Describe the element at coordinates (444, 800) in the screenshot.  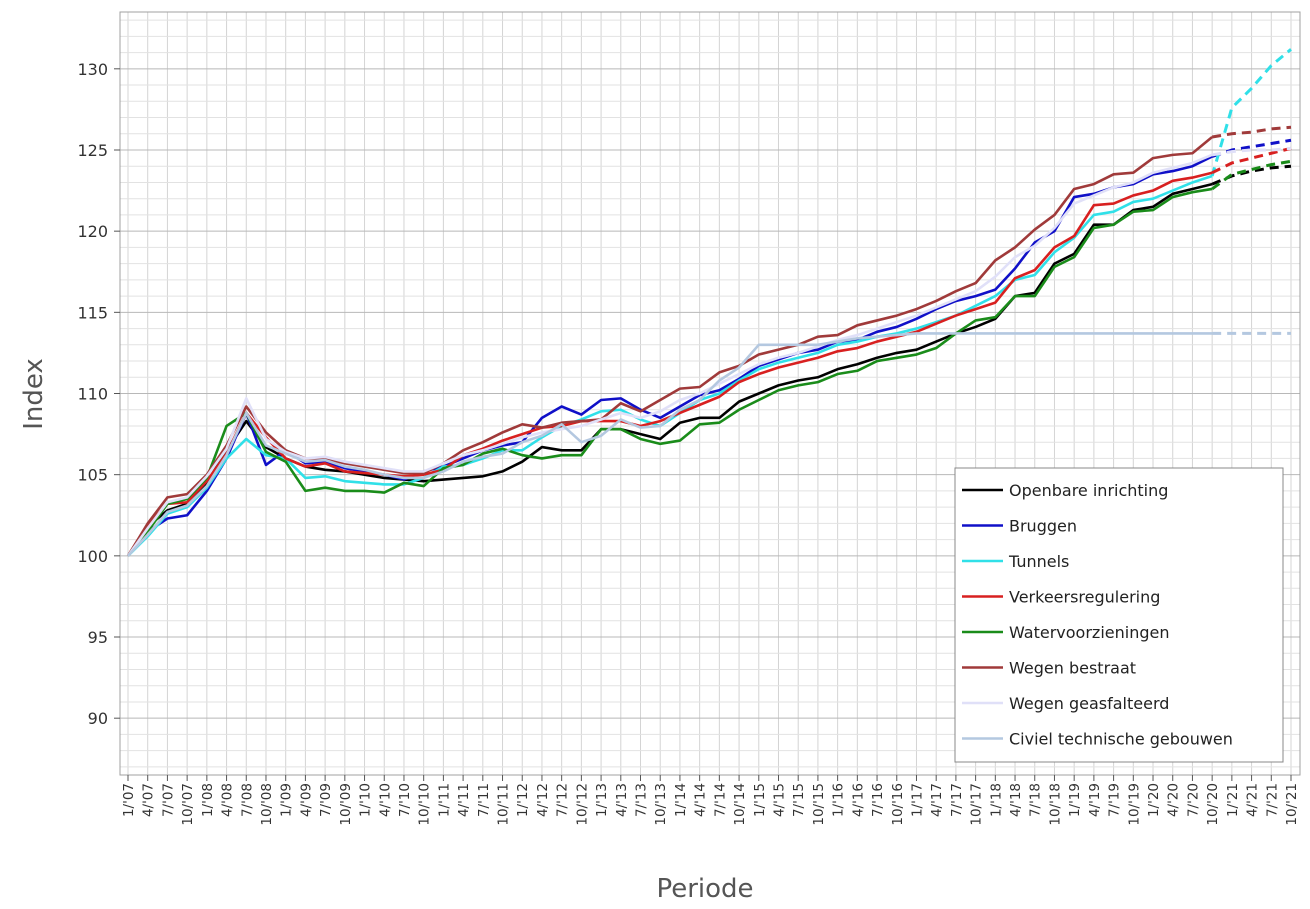
I see `x-tick-label: 1/'11` at that location.